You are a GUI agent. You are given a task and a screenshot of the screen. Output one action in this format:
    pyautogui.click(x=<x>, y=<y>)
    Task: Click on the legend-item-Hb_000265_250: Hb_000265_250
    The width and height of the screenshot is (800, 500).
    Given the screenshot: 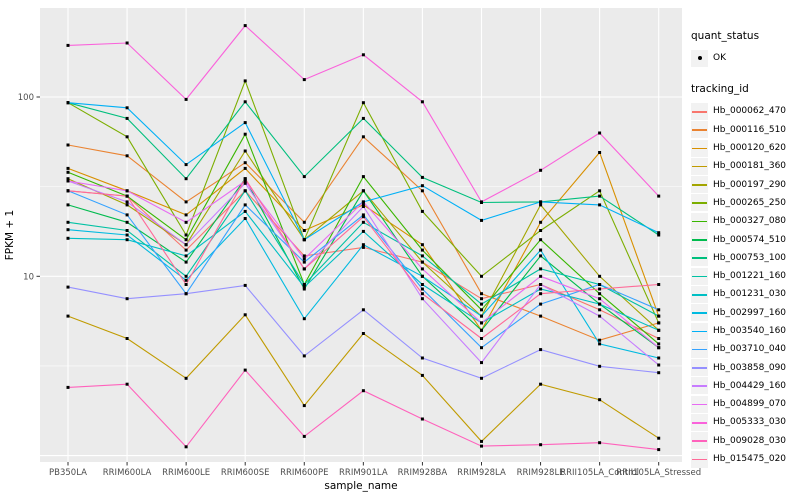 What is the action you would take?
    pyautogui.click(x=745, y=203)
    